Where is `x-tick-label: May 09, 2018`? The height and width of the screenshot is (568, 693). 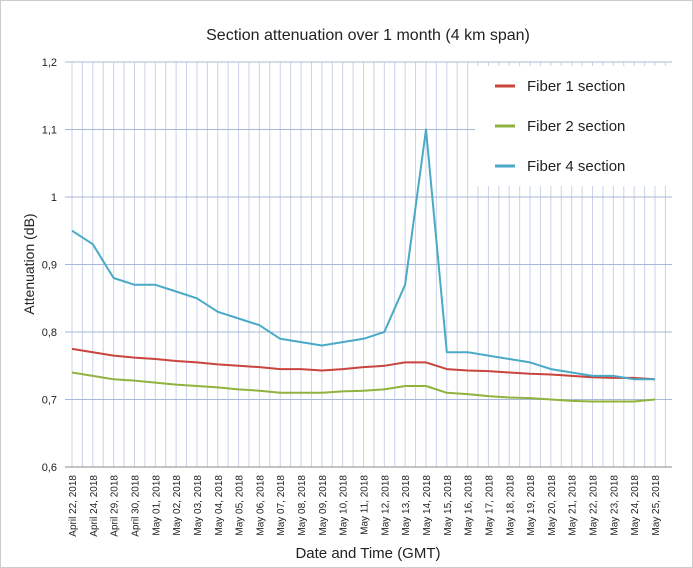
x-tick-label: May 09, 2018 is located at coordinates (323, 505).